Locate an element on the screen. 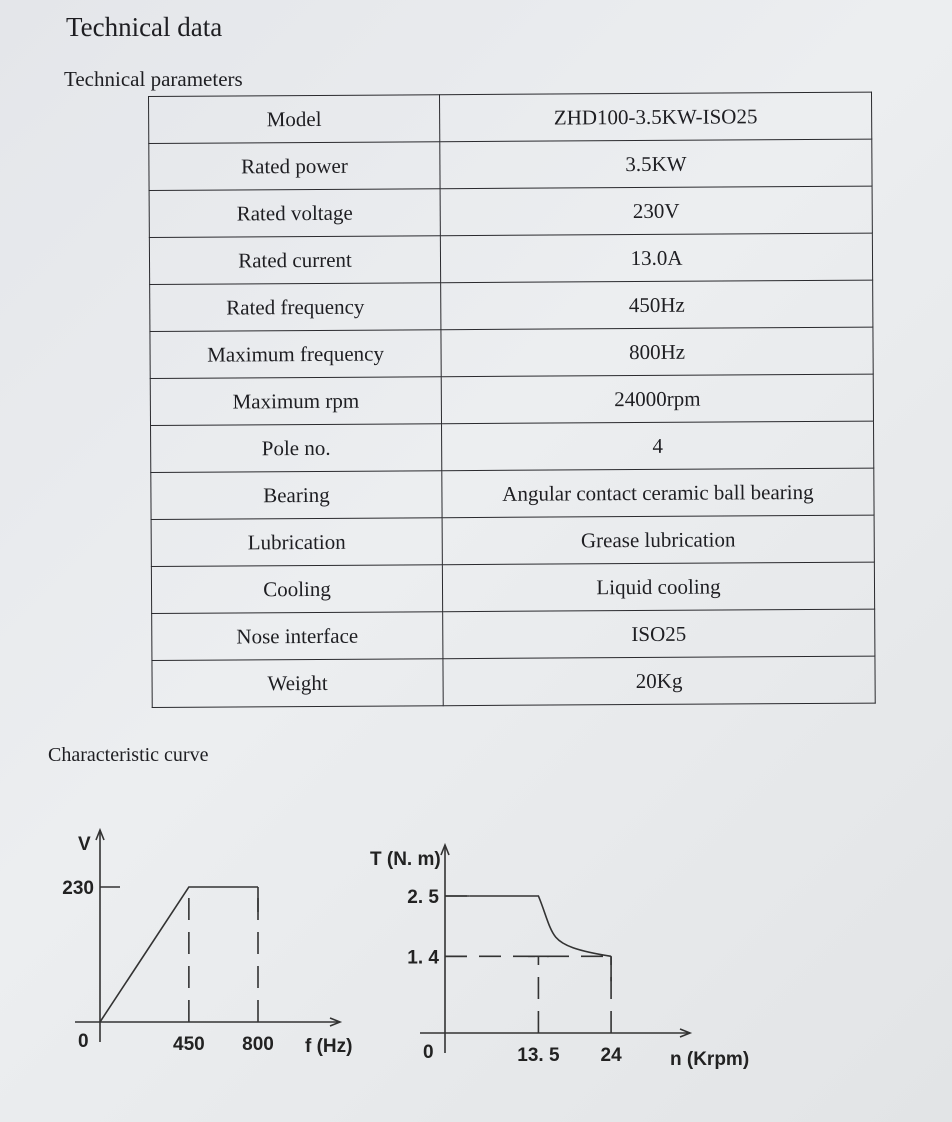 The width and height of the screenshot is (952, 1122). y-axis-label: T (N. m) is located at coordinates (405, 859).